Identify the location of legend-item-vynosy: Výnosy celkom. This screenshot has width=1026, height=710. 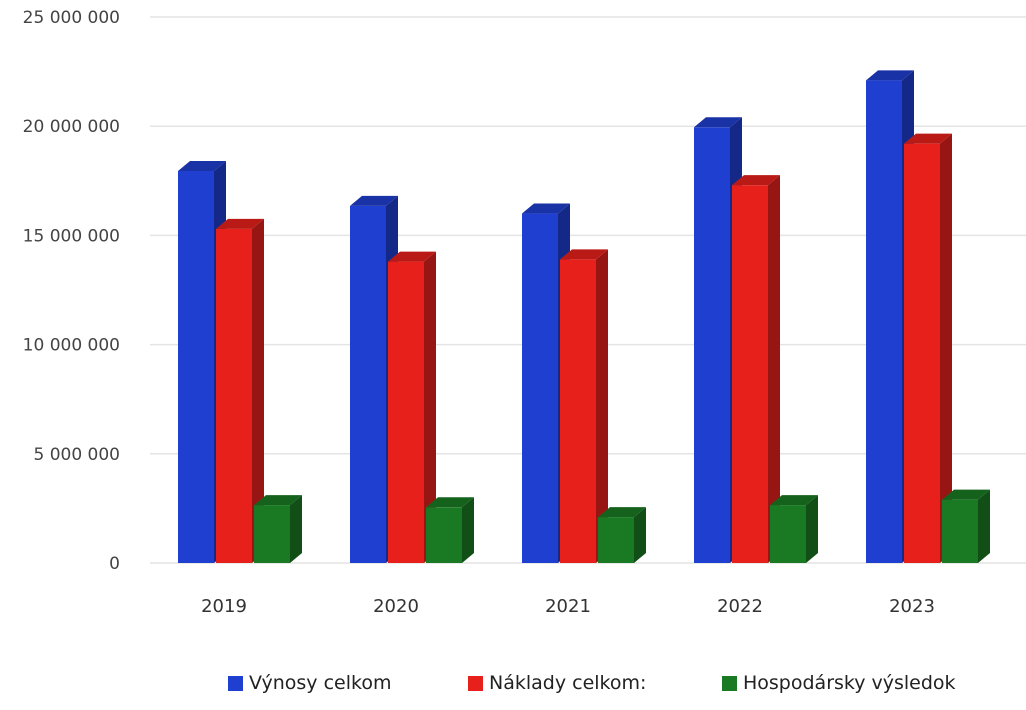
(309, 683).